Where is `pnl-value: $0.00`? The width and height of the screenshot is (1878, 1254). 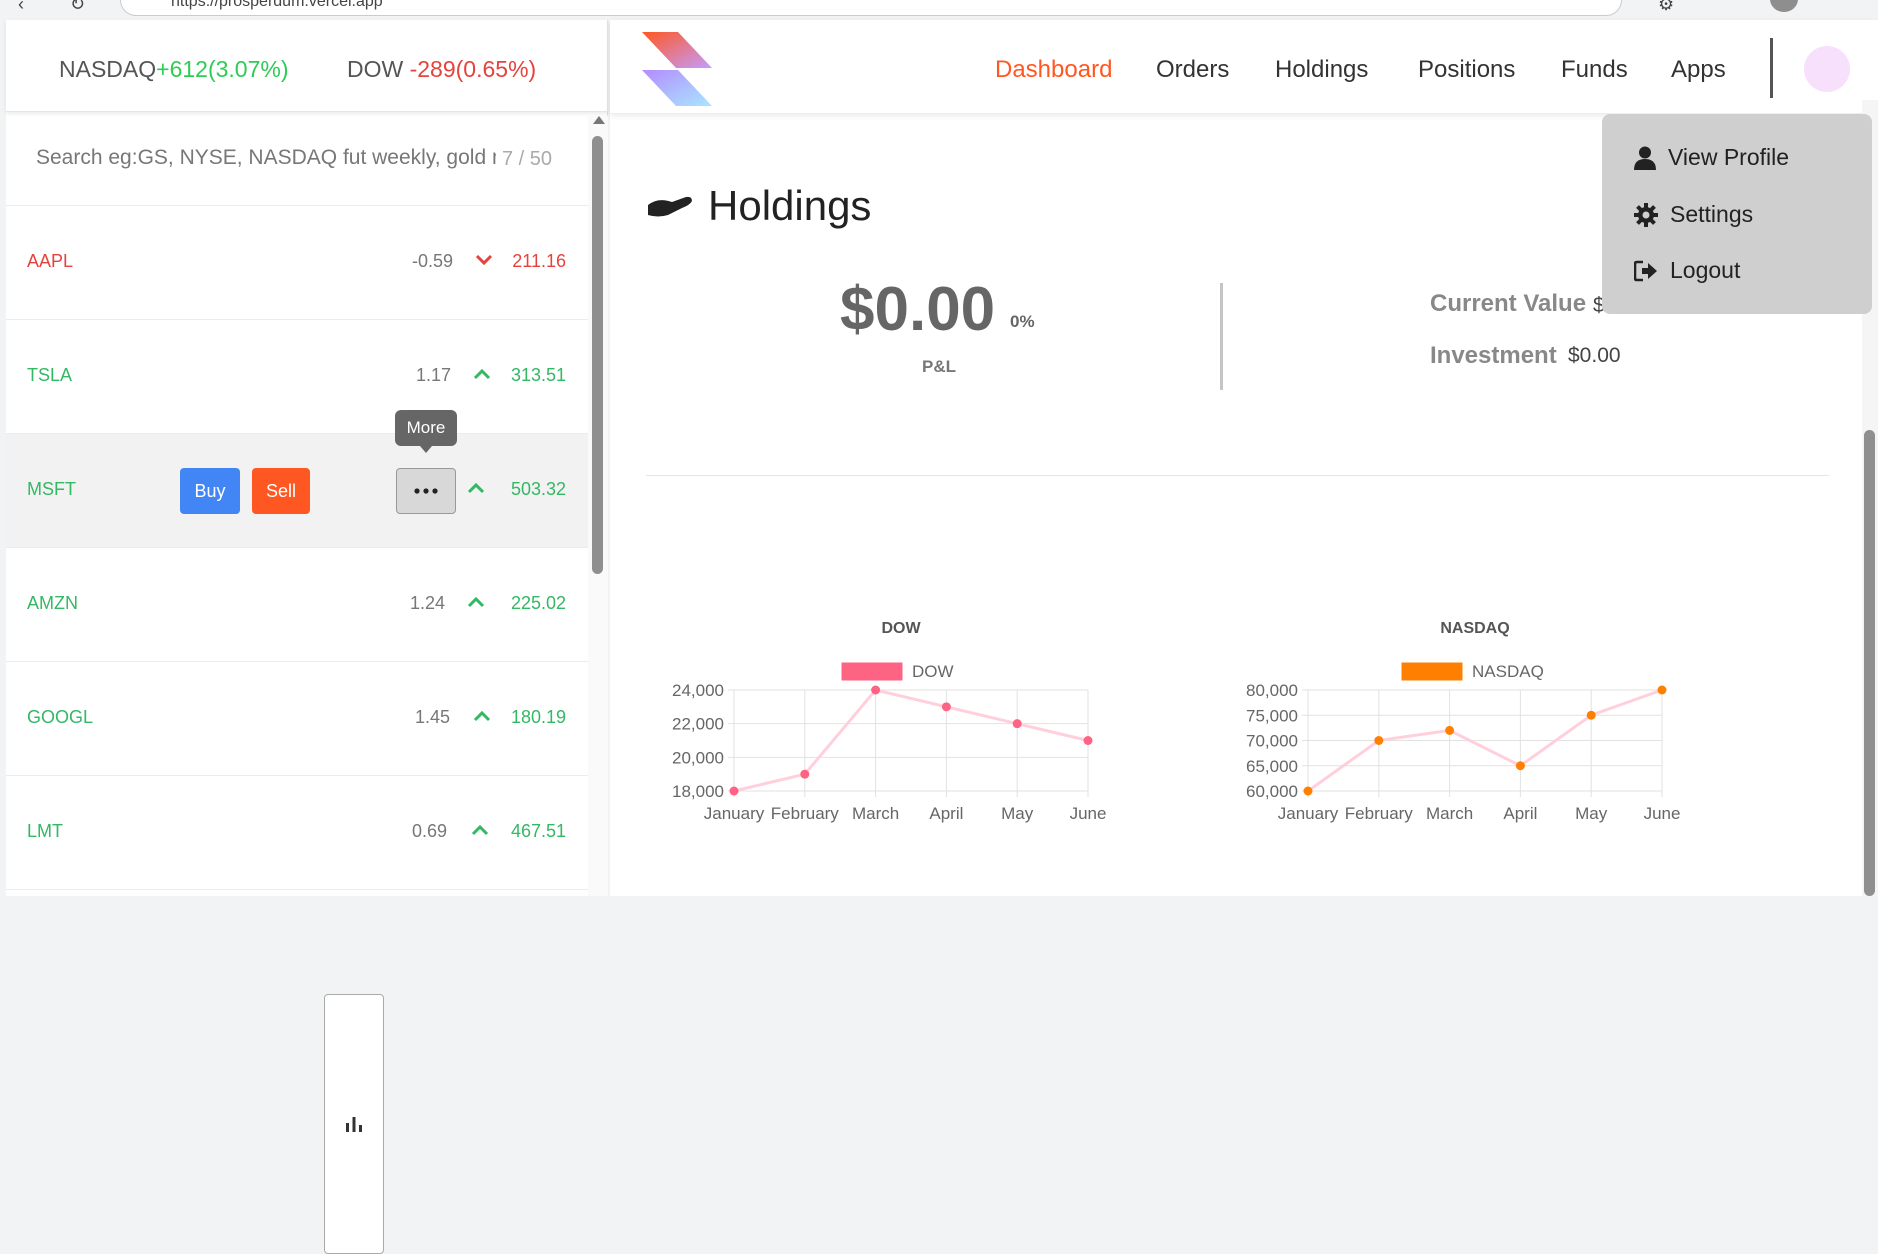
pnl-value: $0.00 is located at coordinates (918, 309).